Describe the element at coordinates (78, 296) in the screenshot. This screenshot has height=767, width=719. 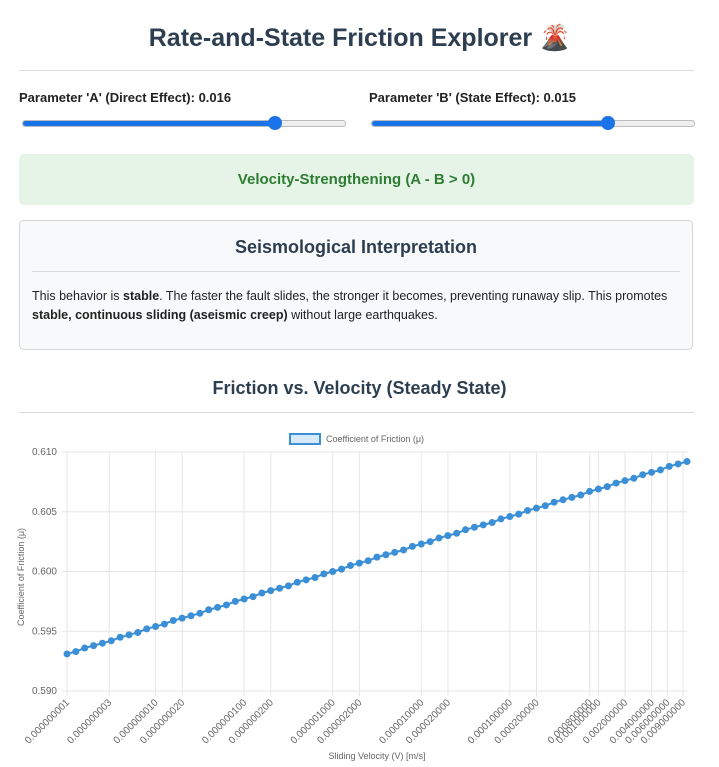
I see `text: This behavior is` at that location.